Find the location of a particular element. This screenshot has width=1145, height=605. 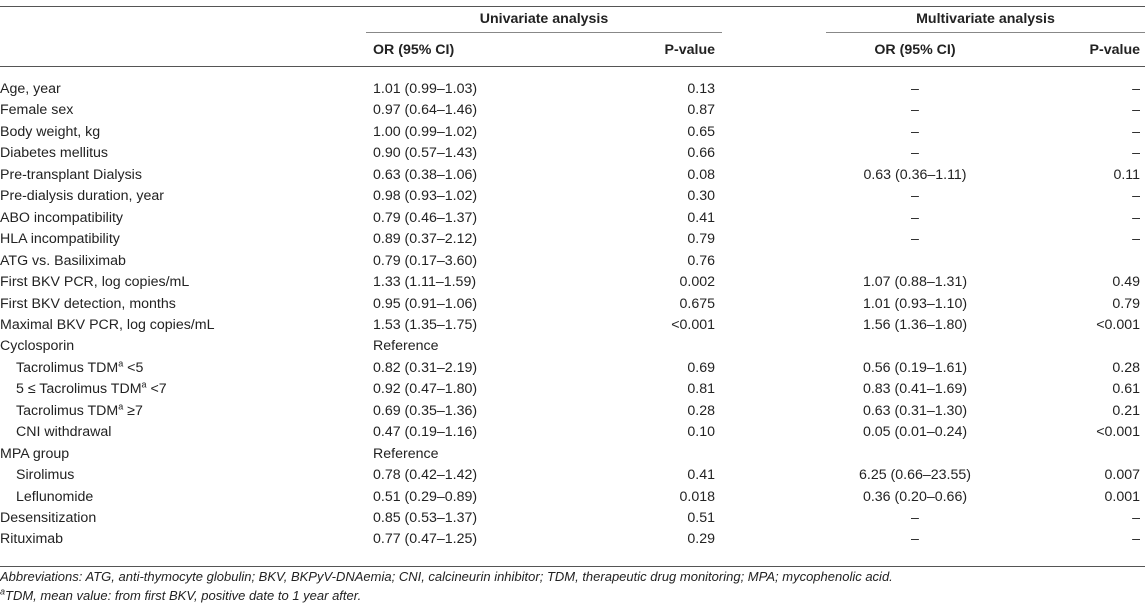

univariate-pvalue-cell: 0.30 is located at coordinates (701, 196).